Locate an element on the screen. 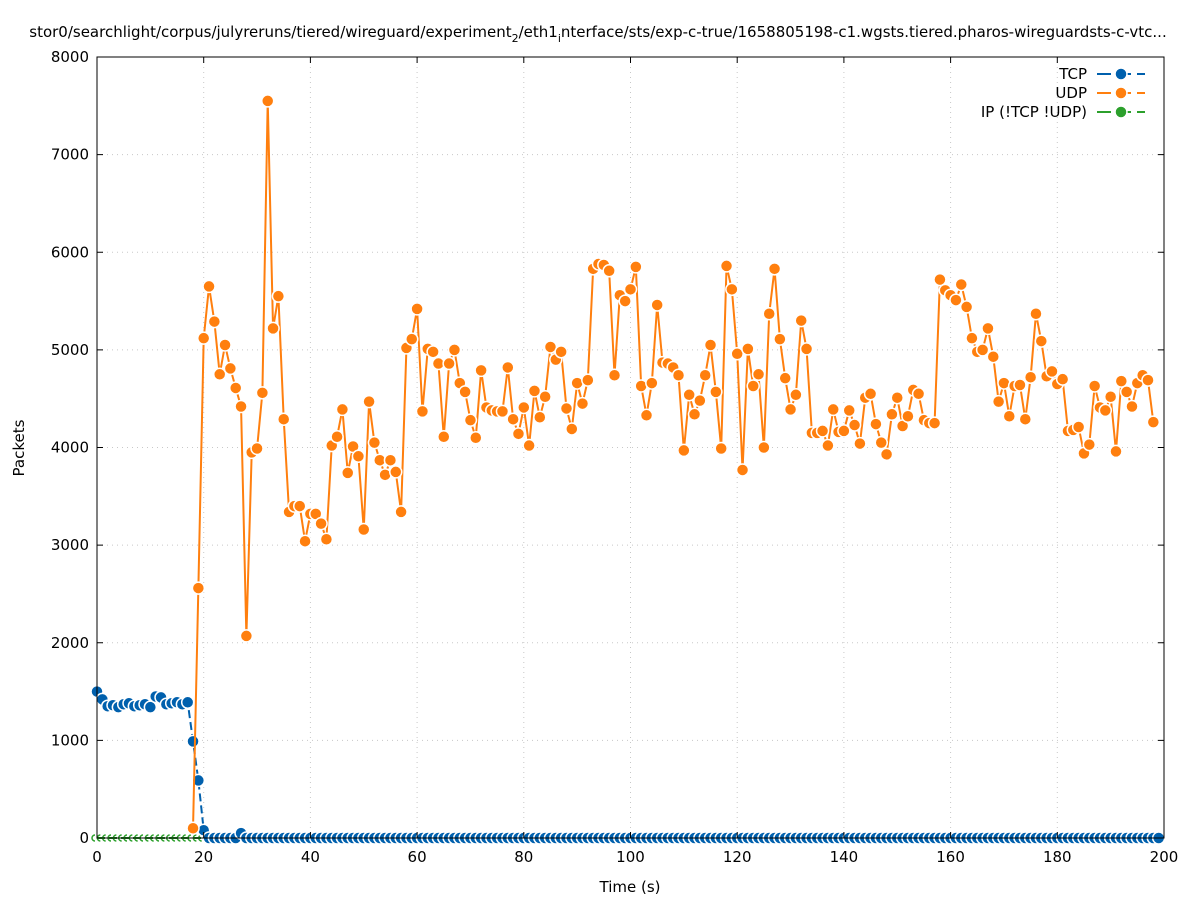 The width and height of the screenshot is (1197, 900). x-tick-label: 0 is located at coordinates (97, 857).